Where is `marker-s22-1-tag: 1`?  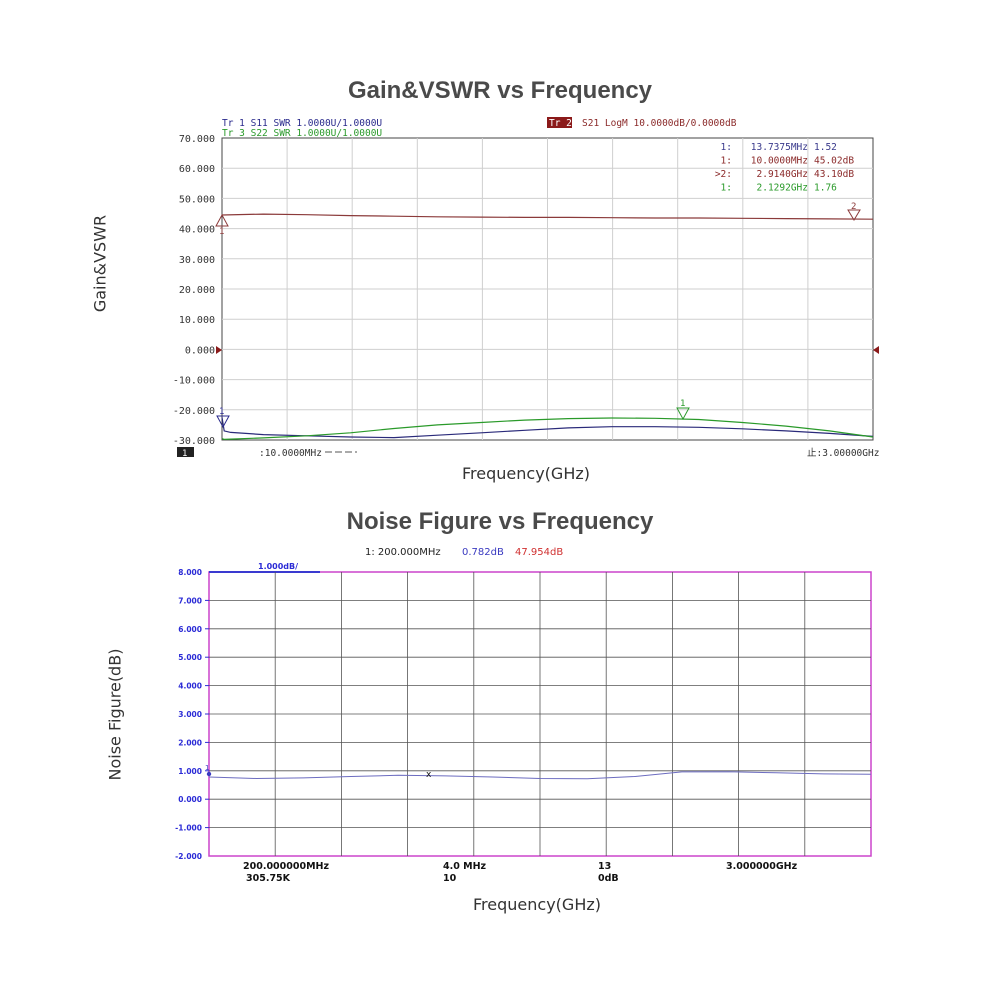 marker-s22-1-tag: 1 is located at coordinates (682, 404).